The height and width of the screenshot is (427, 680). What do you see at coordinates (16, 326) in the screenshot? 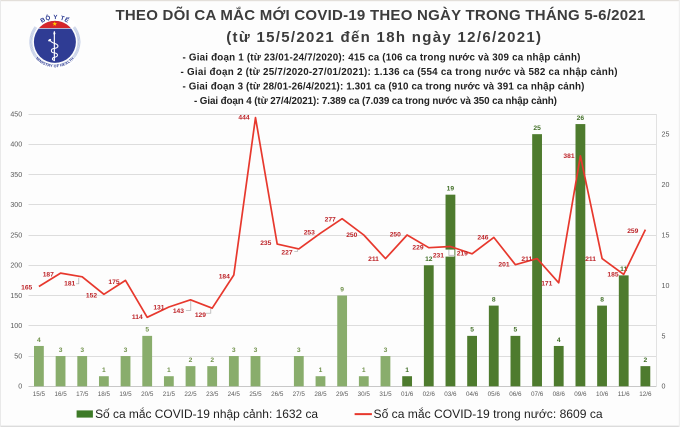
I see `svg-text: 100` at bounding box center [16, 326].